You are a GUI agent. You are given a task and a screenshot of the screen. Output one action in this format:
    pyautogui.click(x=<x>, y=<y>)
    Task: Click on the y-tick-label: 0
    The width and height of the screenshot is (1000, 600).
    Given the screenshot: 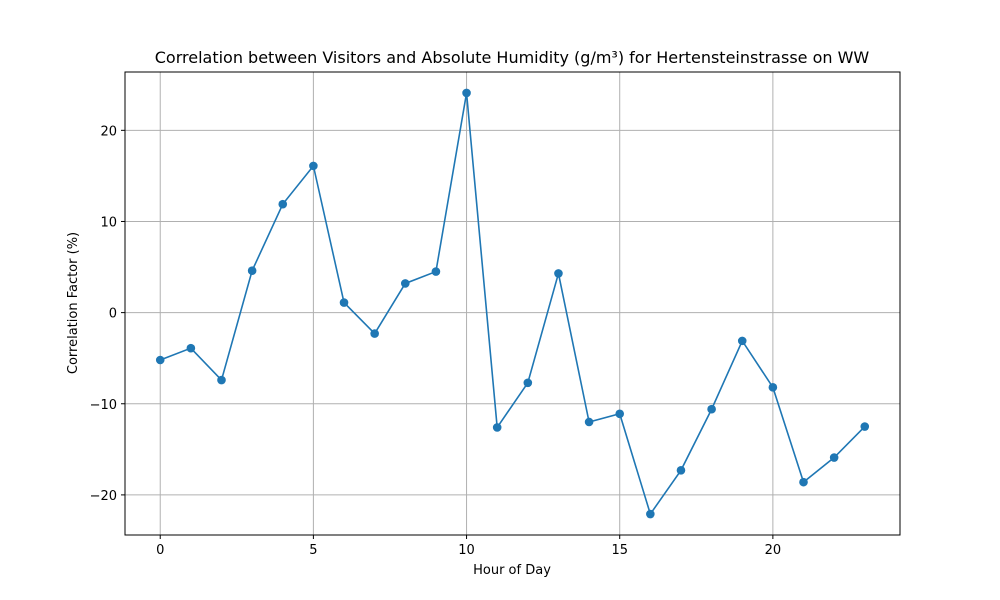 What is the action you would take?
    pyautogui.click(x=113, y=314)
    